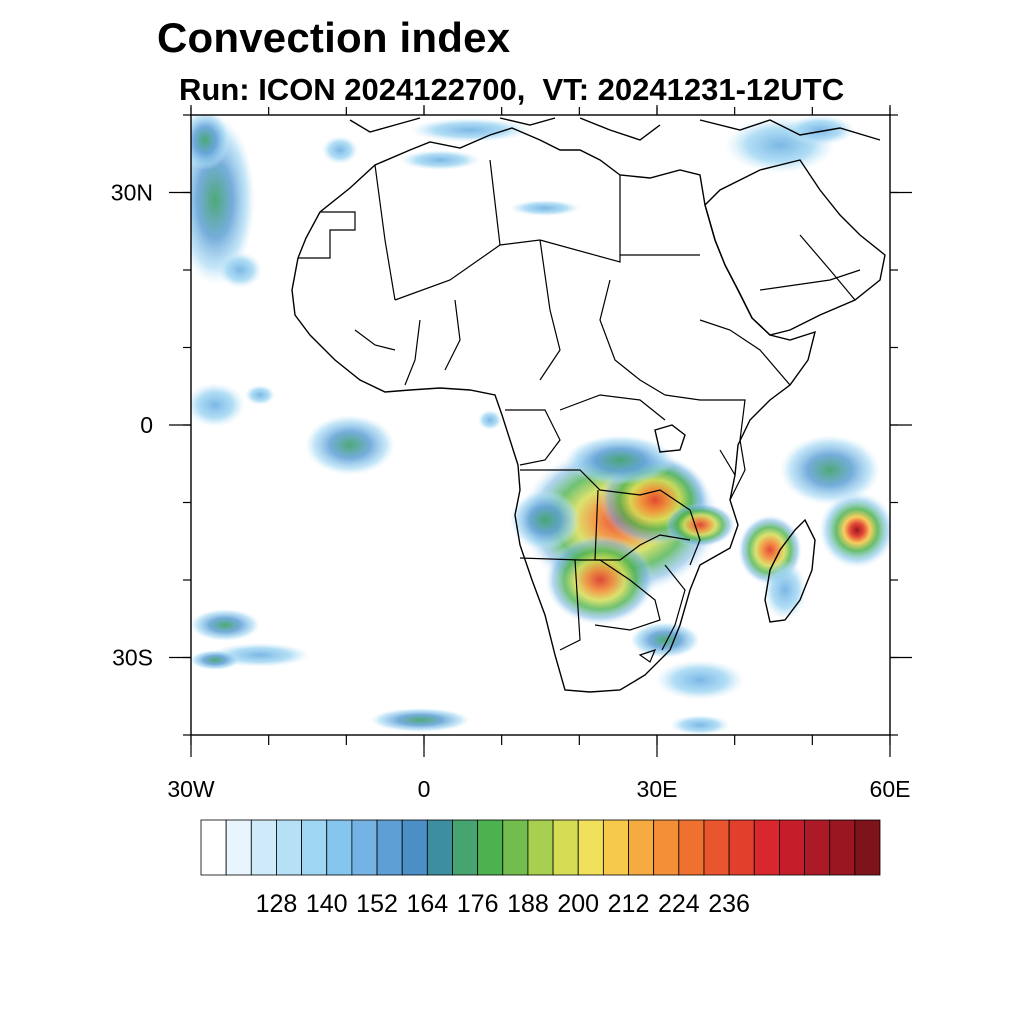 This screenshot has height=1024, width=1024. Describe the element at coordinates (657, 789) in the screenshot. I see `x-tick-label: 30E` at that location.